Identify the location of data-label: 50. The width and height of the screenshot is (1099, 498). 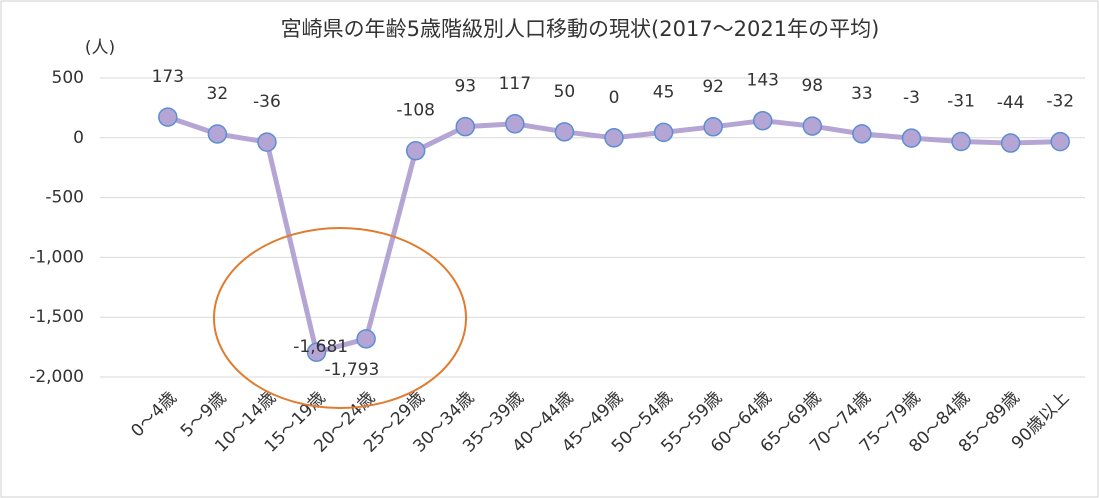
(565, 92).